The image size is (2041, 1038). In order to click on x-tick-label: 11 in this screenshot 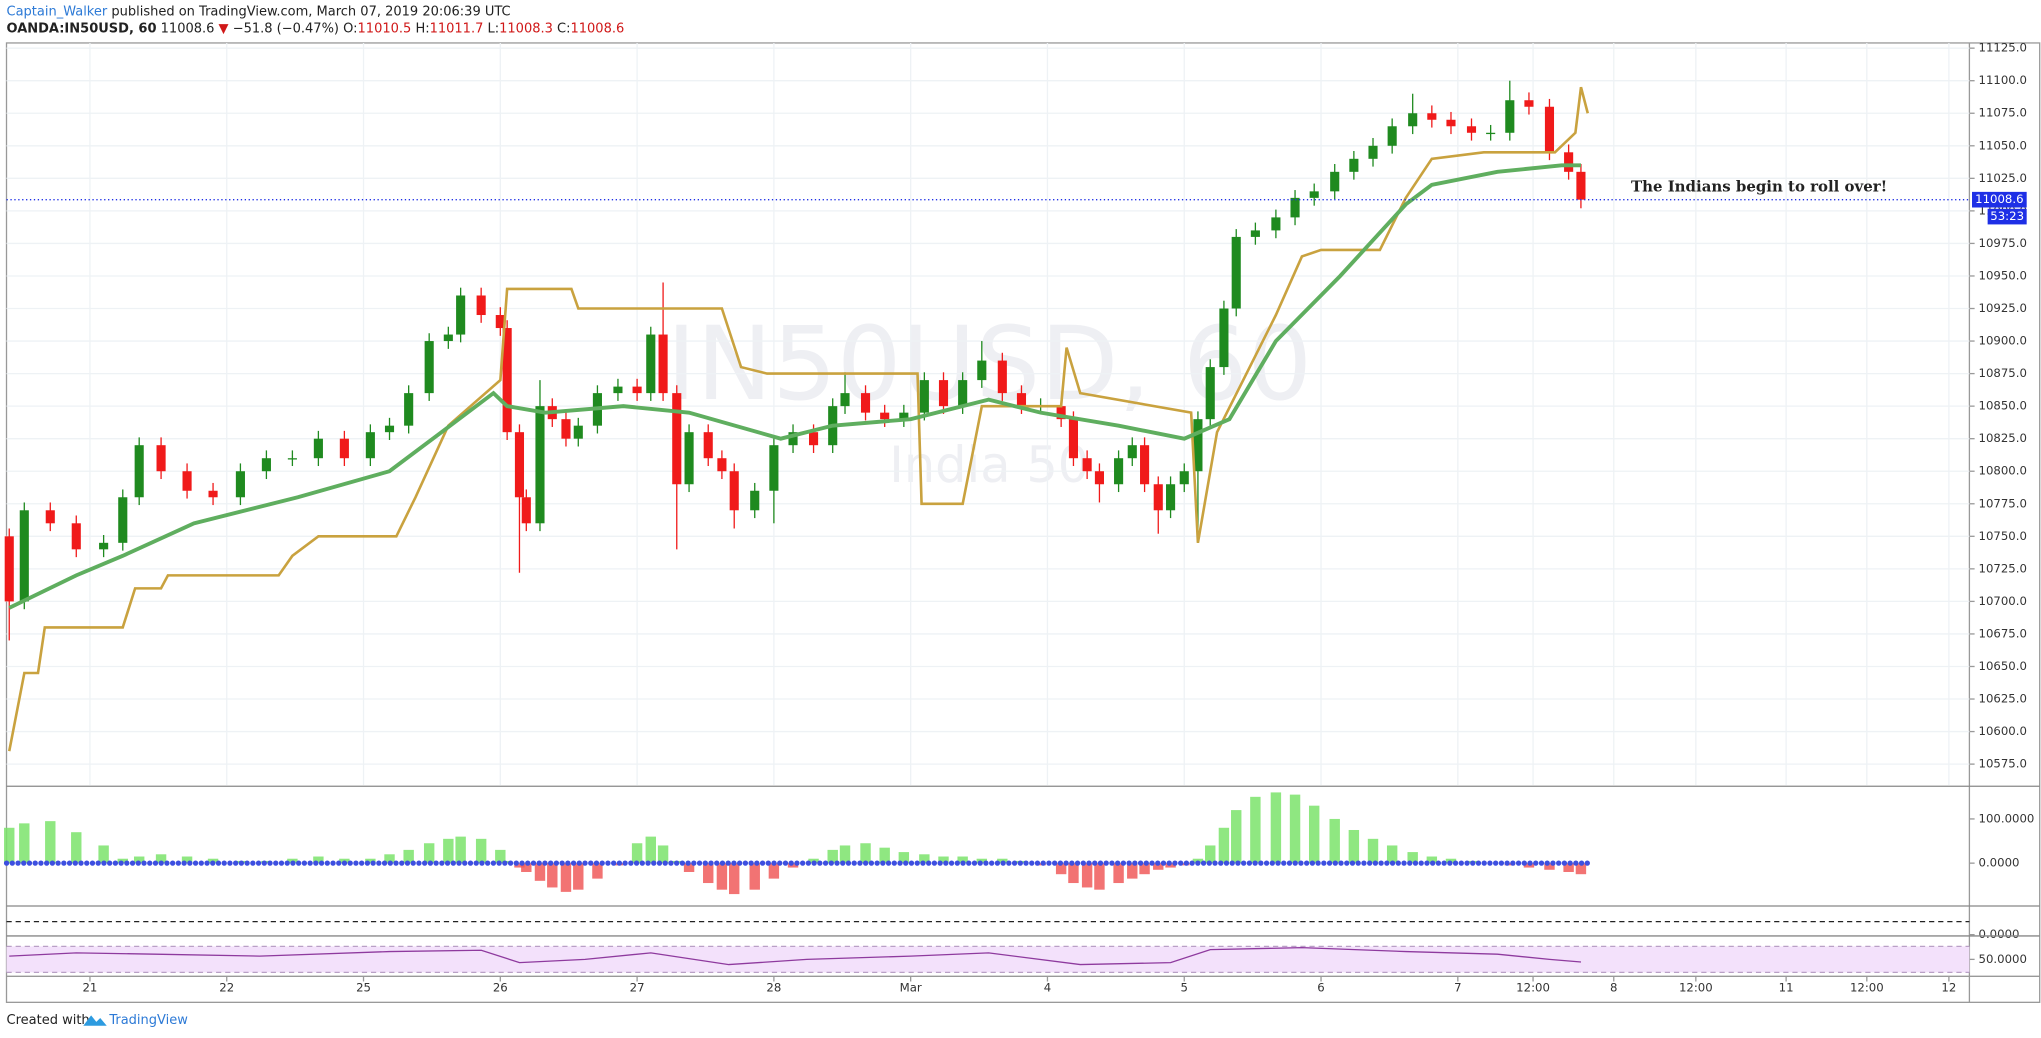, I will do `click(1786, 988)`.